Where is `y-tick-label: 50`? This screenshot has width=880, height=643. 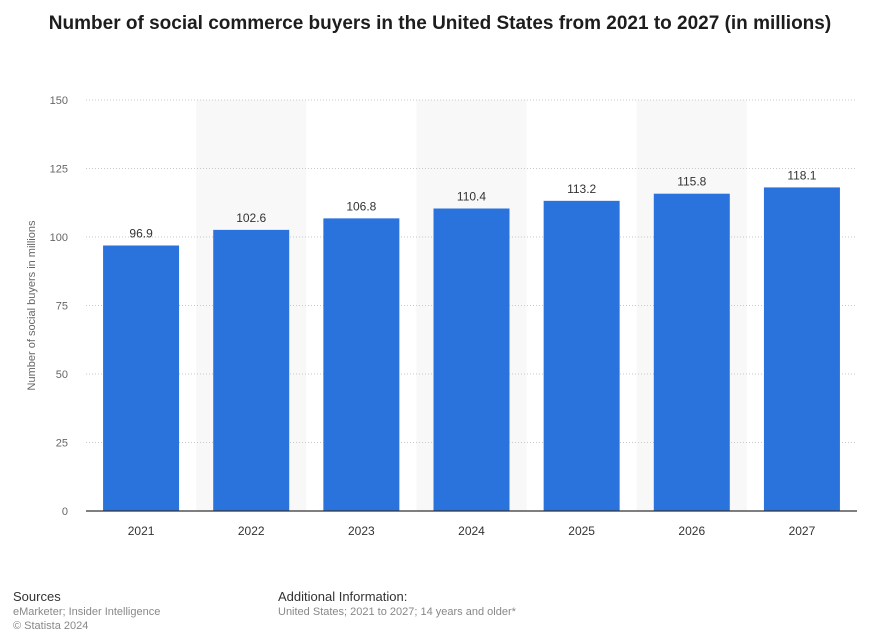 y-tick-label: 50 is located at coordinates (62, 375).